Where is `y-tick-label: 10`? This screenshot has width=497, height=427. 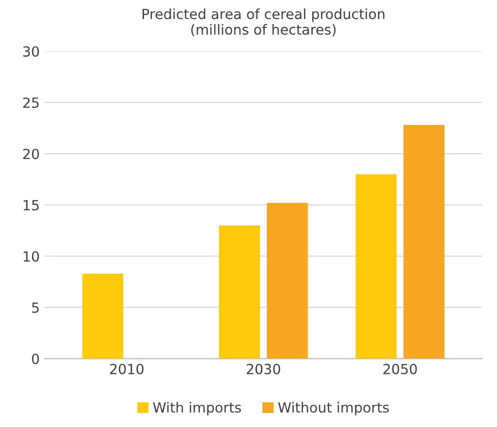 y-tick-label: 10 is located at coordinates (31, 256).